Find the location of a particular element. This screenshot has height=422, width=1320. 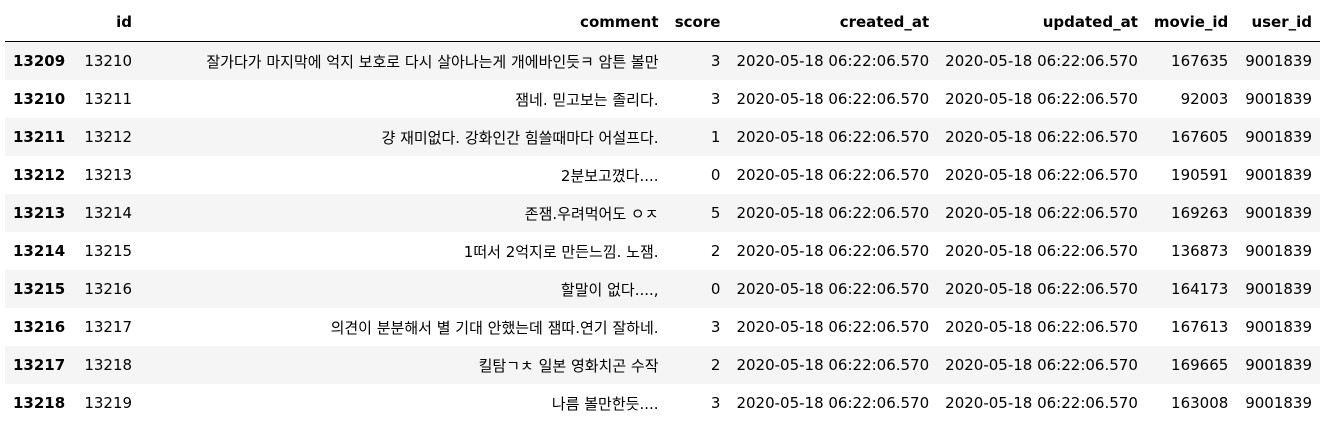

cell-comment: 1떠서 2억지로 만든느낌. 노잼. is located at coordinates (561, 251).